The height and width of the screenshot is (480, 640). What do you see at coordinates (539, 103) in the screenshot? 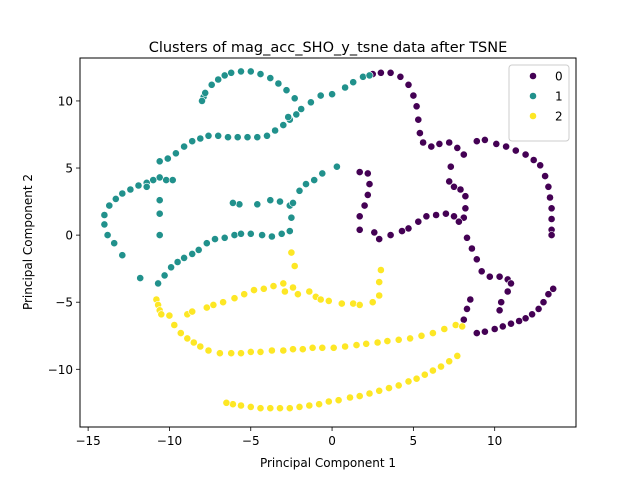
I see `legend: 0 1 2` at bounding box center [539, 103].